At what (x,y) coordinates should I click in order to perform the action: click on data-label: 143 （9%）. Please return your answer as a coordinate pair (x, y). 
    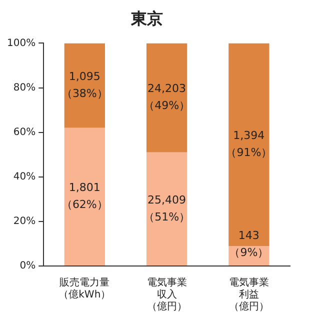
    Looking at the image, I should click on (249, 243).